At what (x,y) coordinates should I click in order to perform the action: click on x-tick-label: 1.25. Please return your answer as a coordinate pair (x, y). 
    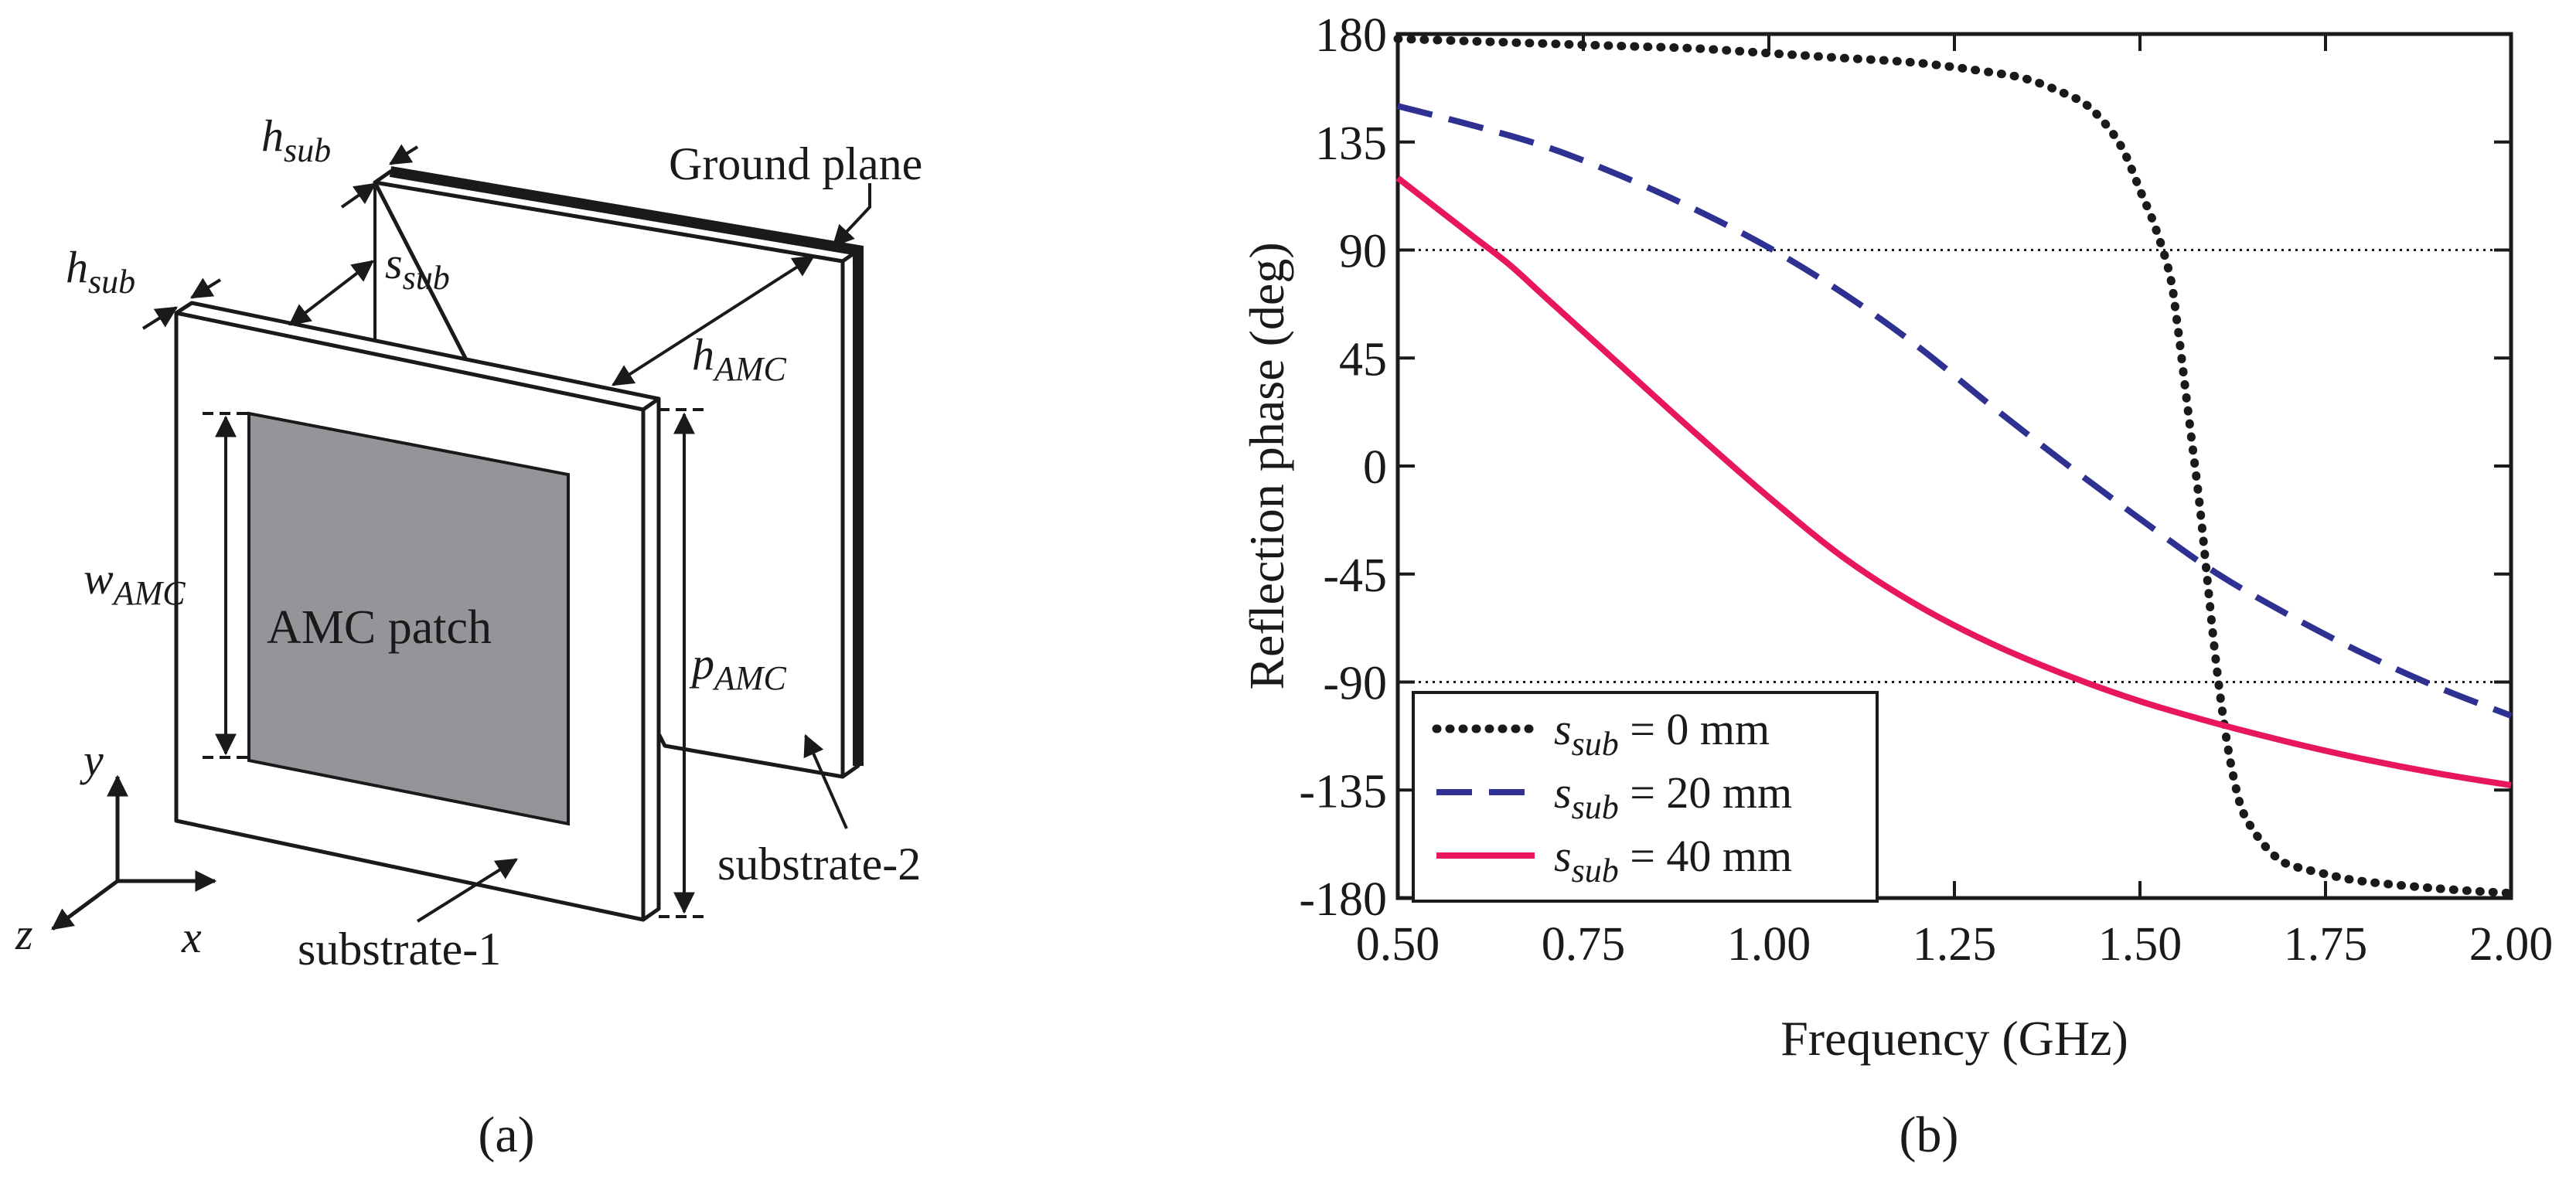
    Looking at the image, I should click on (1955, 944).